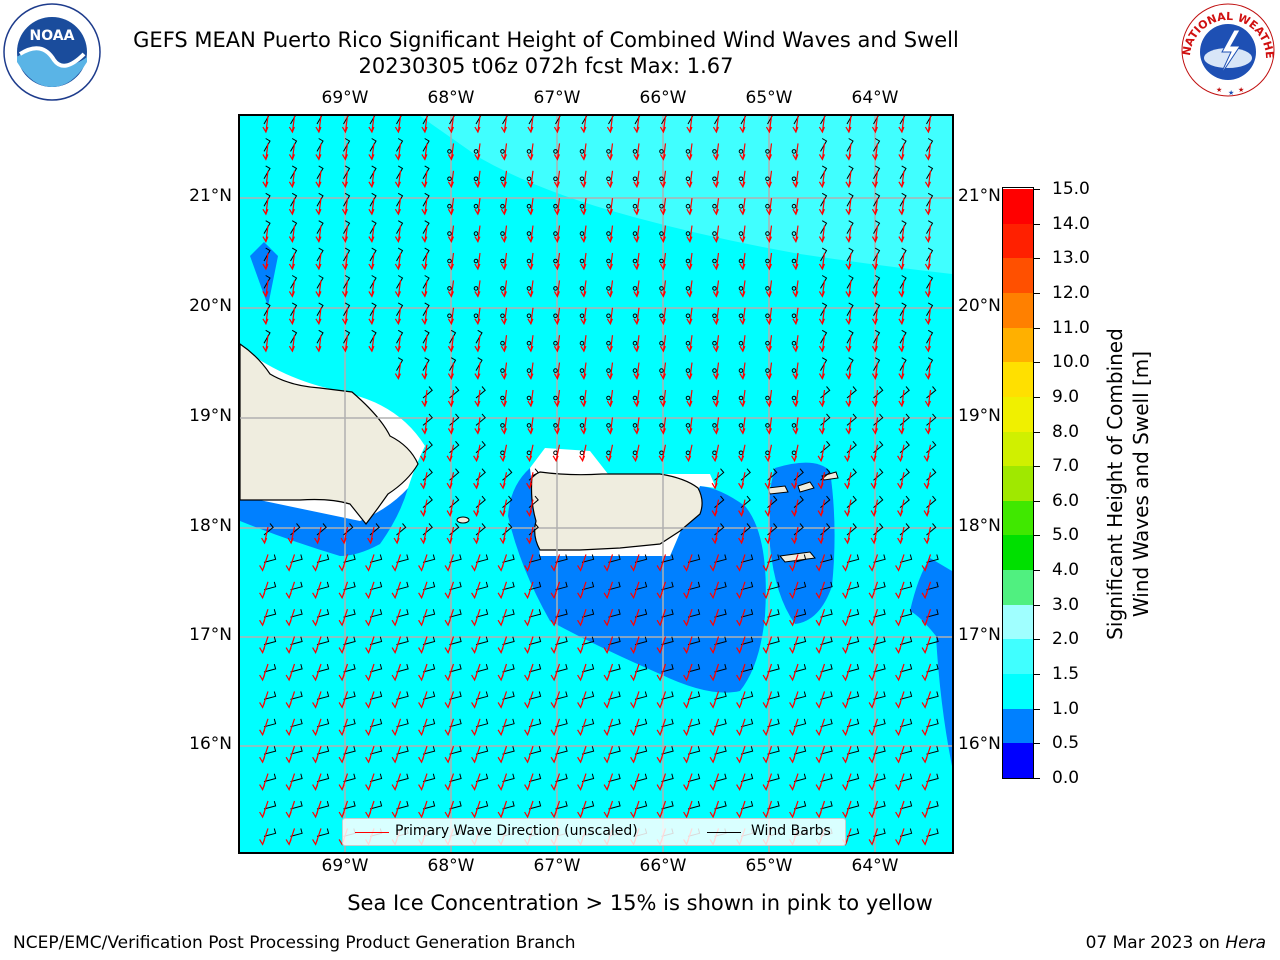 The height and width of the screenshot is (960, 1280). I want to click on wave-band-vi, so click(801, 543).